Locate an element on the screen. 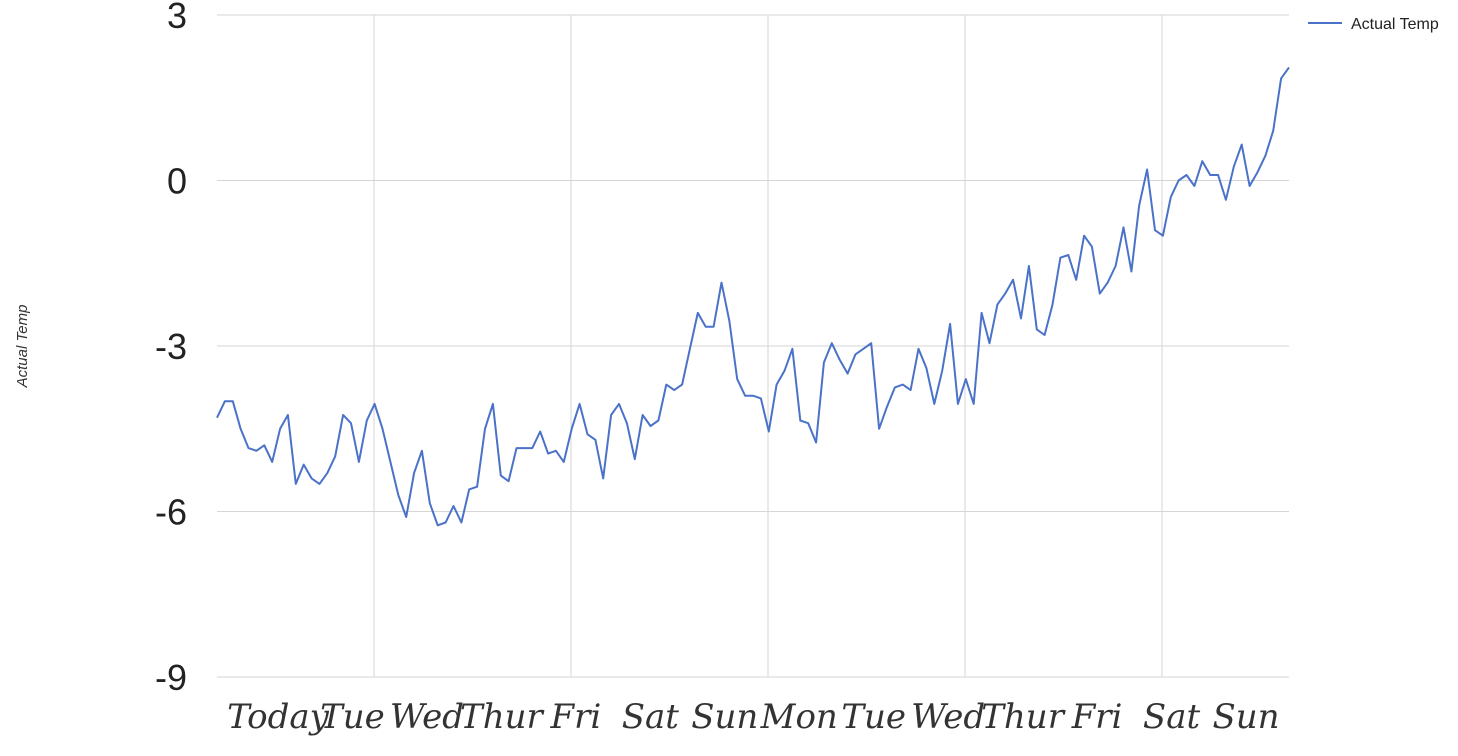 The image size is (1458, 756). x-tick-label: Today is located at coordinates (278, 717).